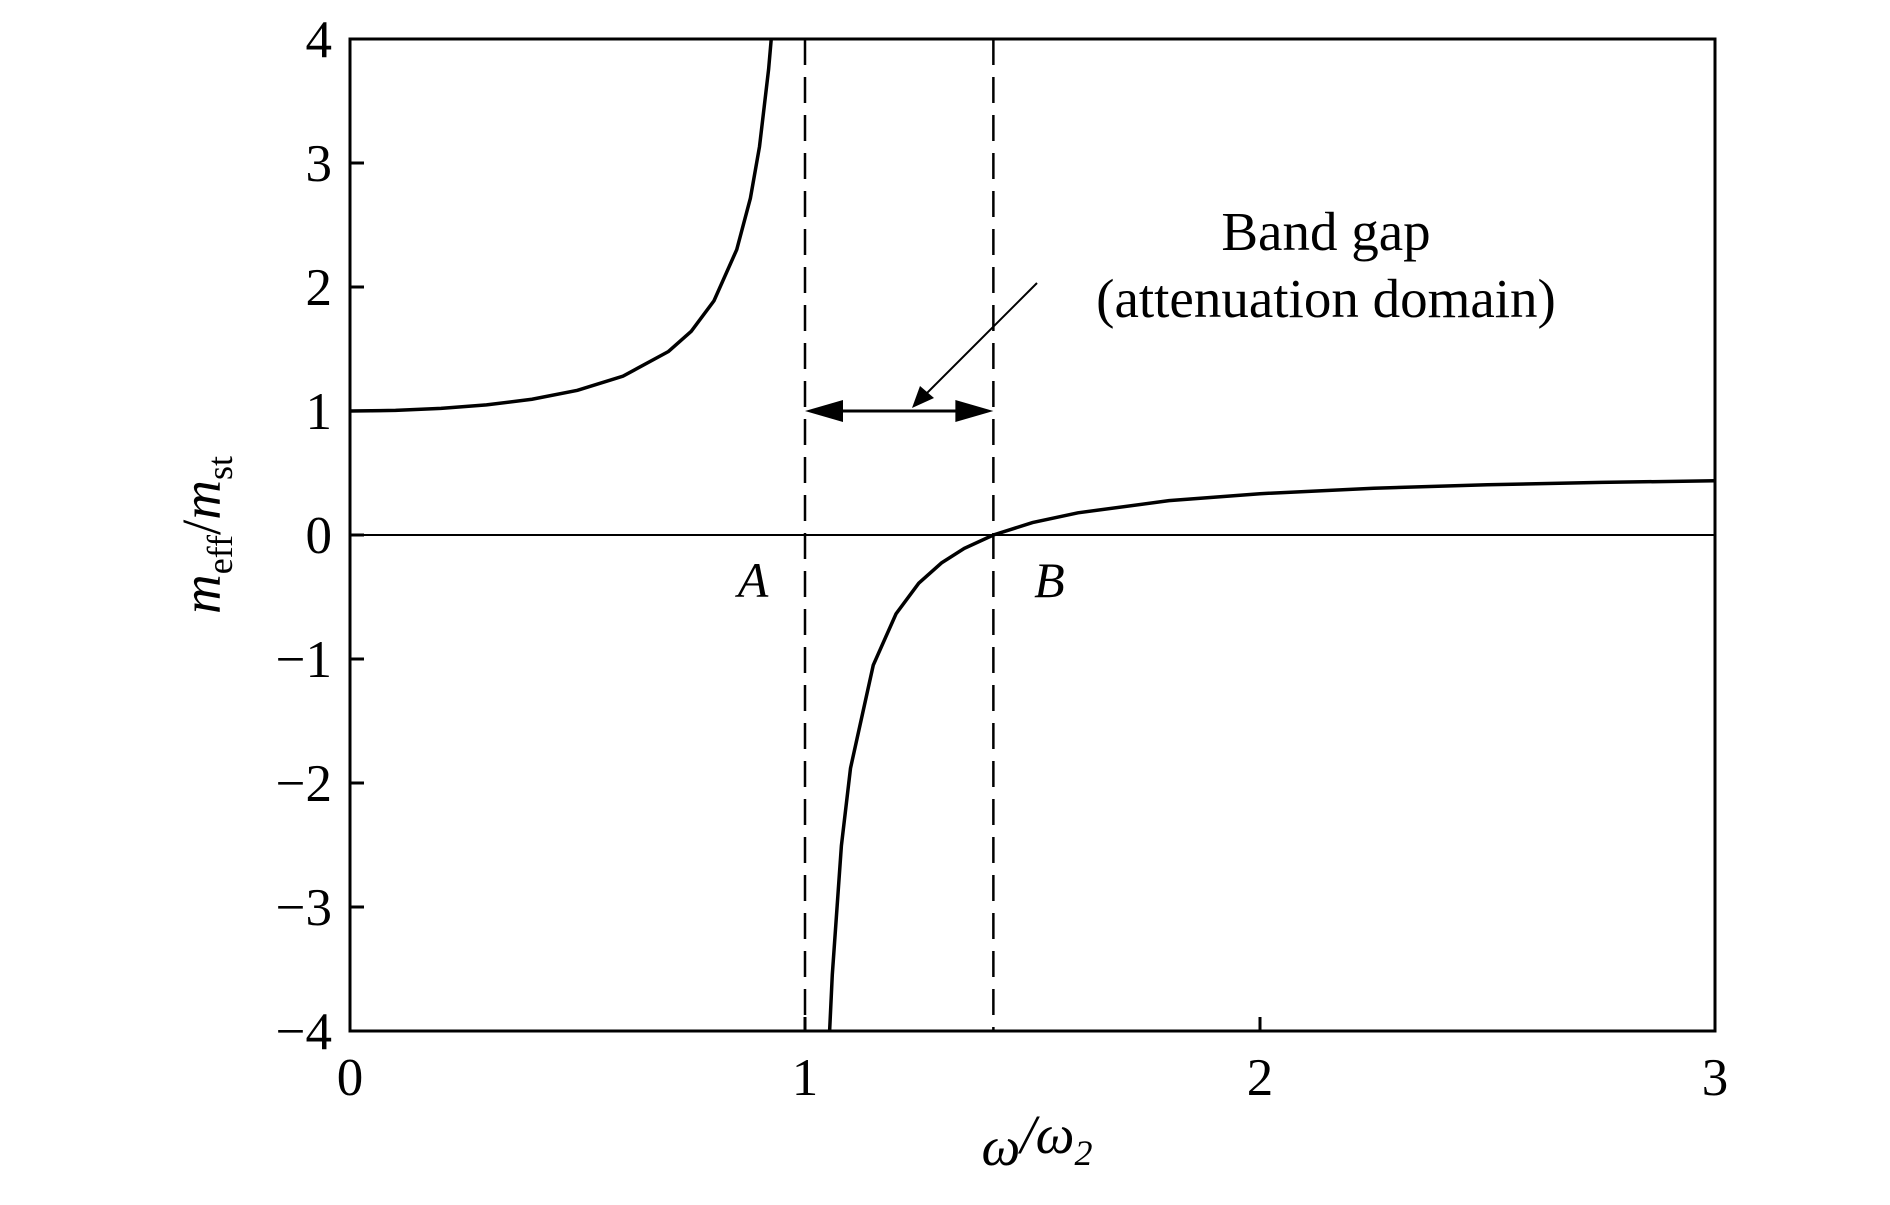 This screenshot has width=1890, height=1205. Describe the element at coordinates (319, 164) in the screenshot. I see `y-tick-label: 3` at that location.